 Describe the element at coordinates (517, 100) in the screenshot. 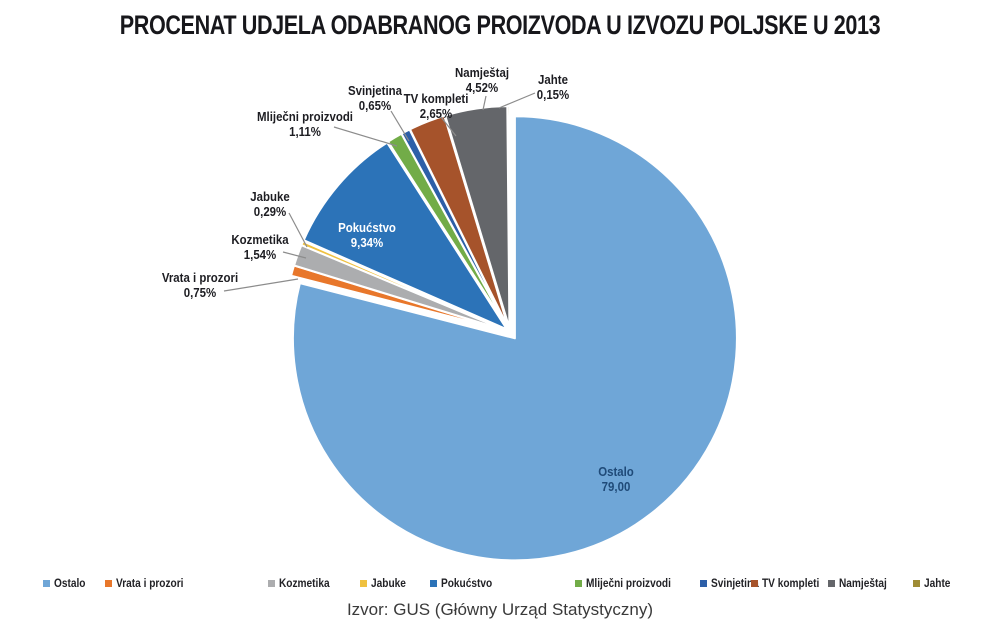

I see `leader-line-jahte` at that location.